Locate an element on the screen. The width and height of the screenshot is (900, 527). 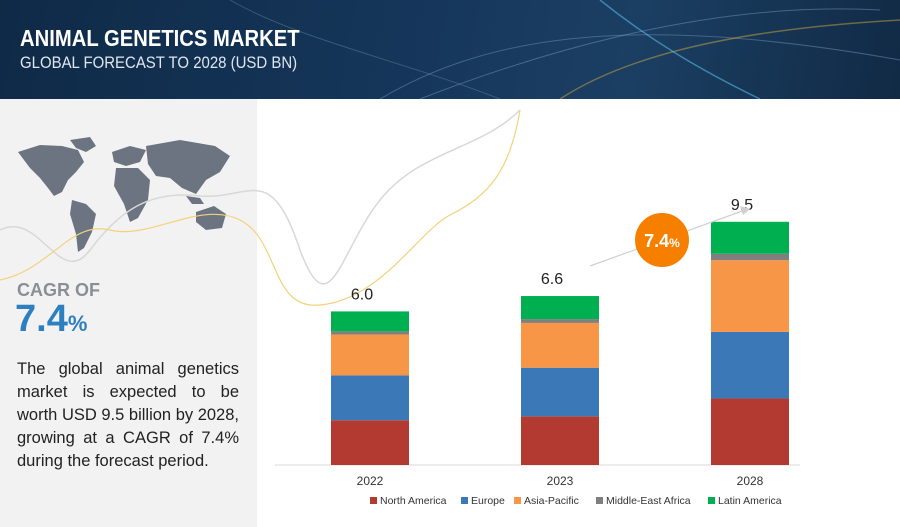
growth-arrow-head is located at coordinates (745, 210).